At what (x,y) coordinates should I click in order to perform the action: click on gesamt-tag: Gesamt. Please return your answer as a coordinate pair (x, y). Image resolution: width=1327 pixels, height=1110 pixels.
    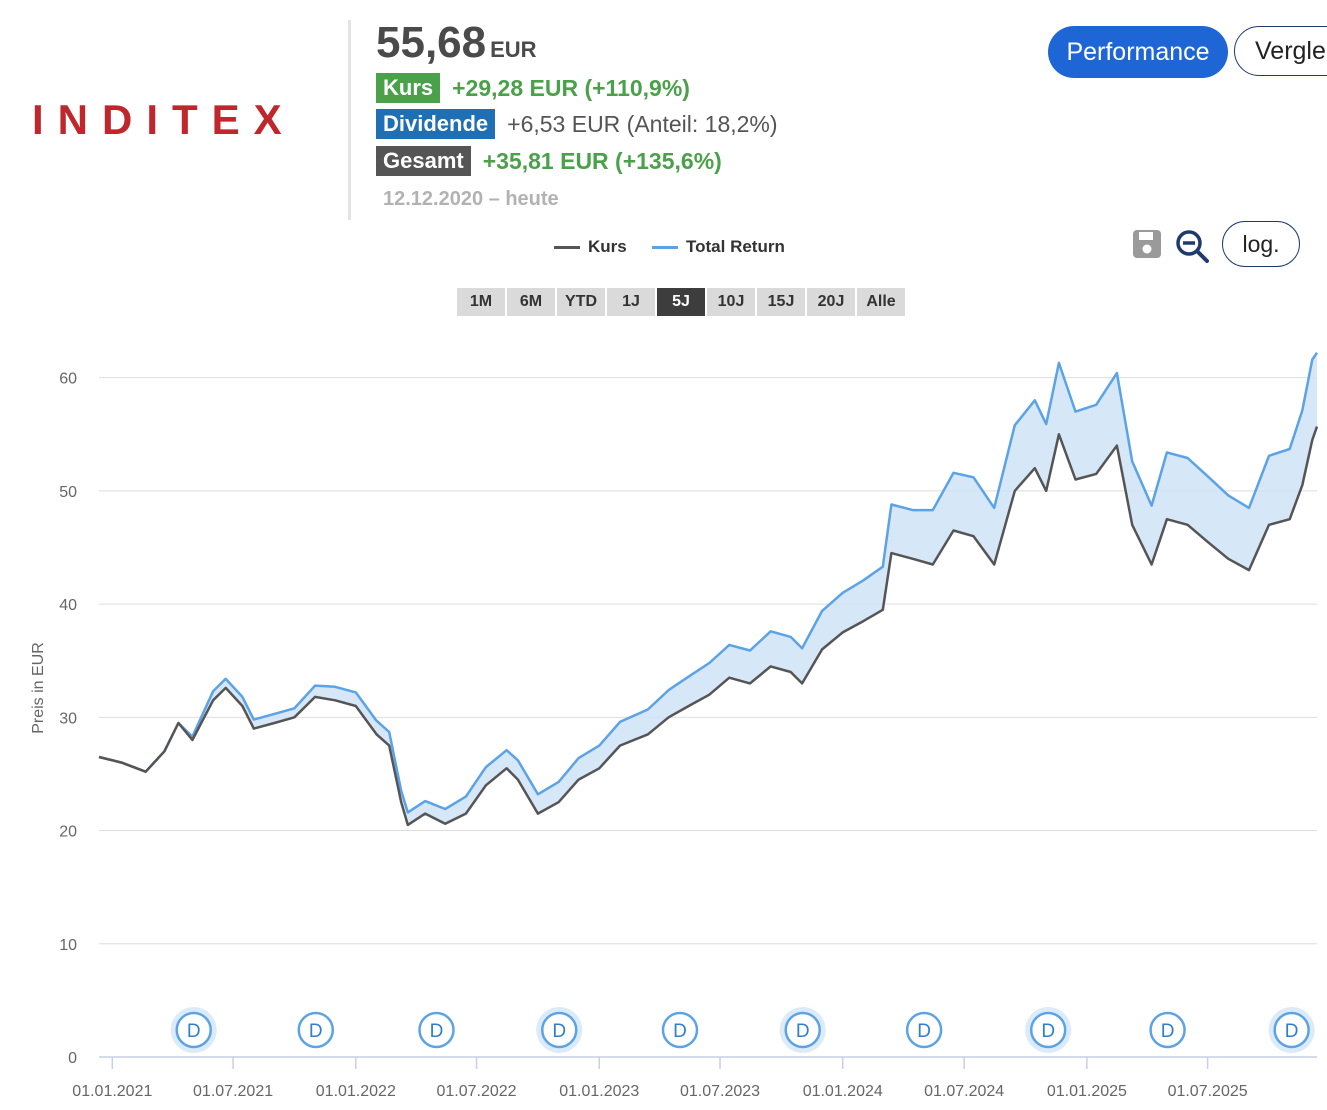
    Looking at the image, I should click on (423, 161).